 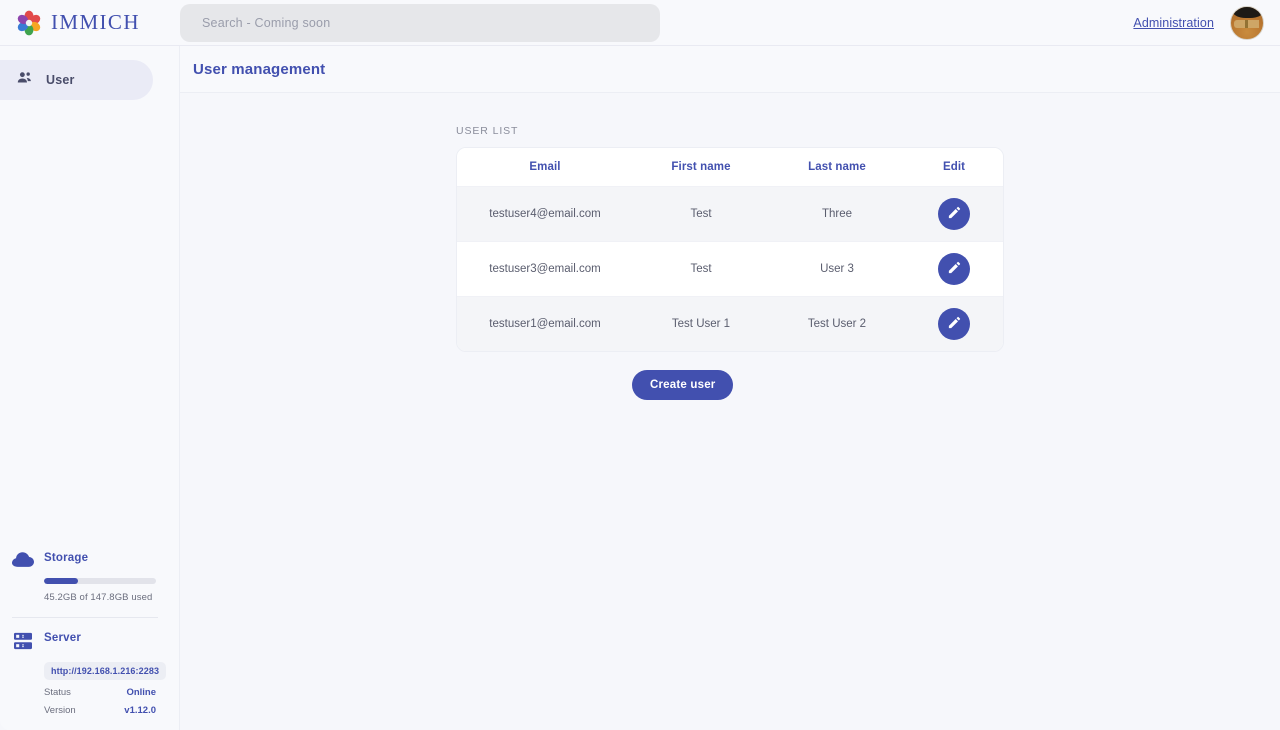 I want to click on page-title: User management, so click(x=259, y=69).